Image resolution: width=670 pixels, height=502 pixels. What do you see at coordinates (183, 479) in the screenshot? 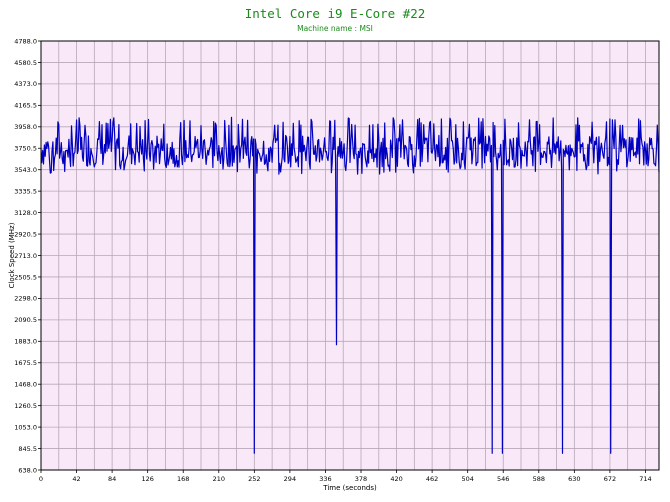
I see `x-tick-label: 168` at bounding box center [183, 479].